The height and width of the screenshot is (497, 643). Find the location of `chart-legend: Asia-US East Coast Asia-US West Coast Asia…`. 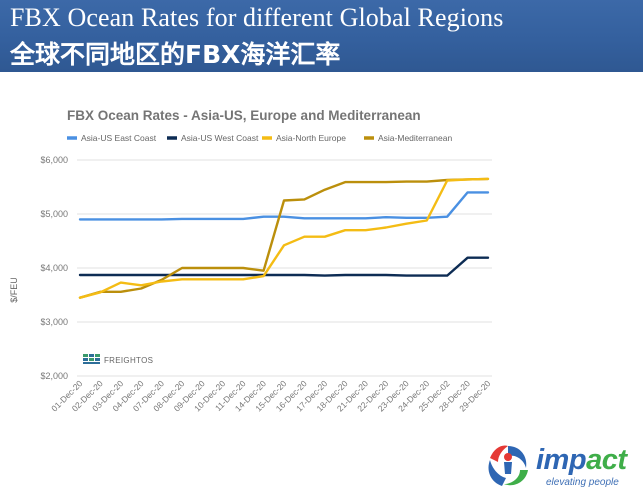

chart-legend: Asia-US East Coast Asia-US West Coast Asia… is located at coordinates (259, 138).